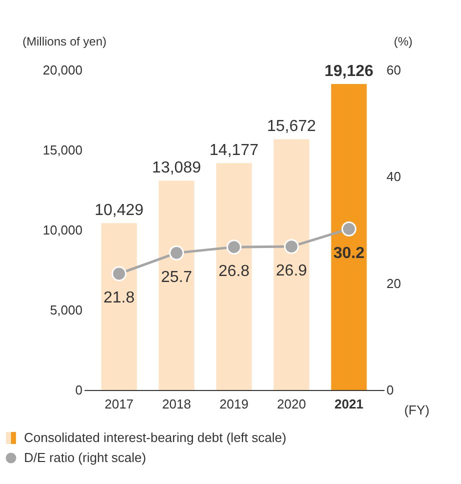 The height and width of the screenshot is (484, 461). Describe the element at coordinates (393, 176) in the screenshot. I see `y2-tick-label: 40` at that location.